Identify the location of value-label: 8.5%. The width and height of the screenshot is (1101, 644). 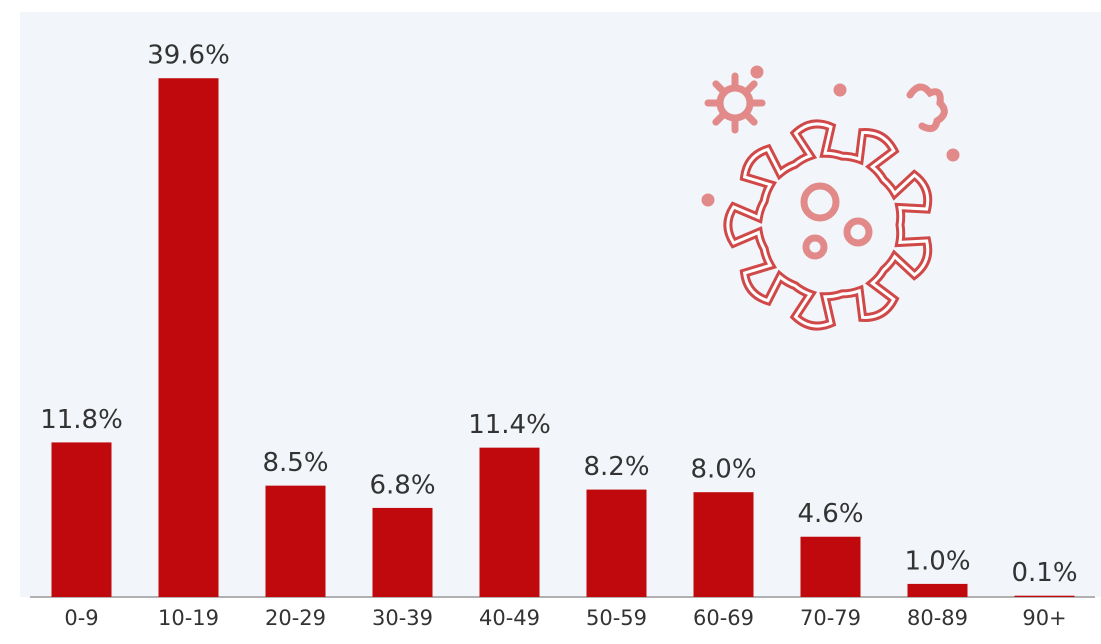
(295, 463).